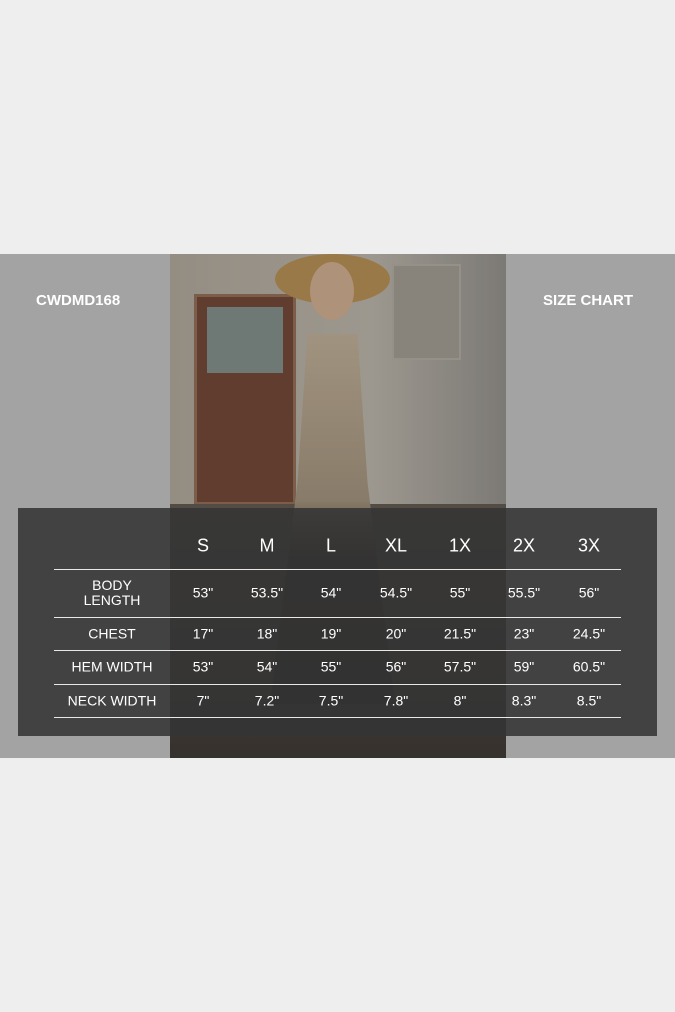  What do you see at coordinates (203, 700) in the screenshot?
I see `measurement-cell: 7"` at bounding box center [203, 700].